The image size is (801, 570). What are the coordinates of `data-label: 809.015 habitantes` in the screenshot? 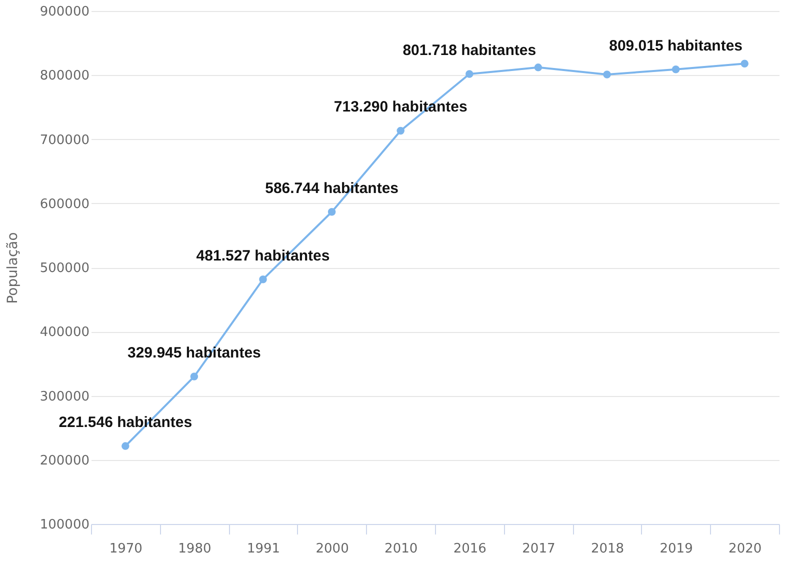 It's located at (676, 45).